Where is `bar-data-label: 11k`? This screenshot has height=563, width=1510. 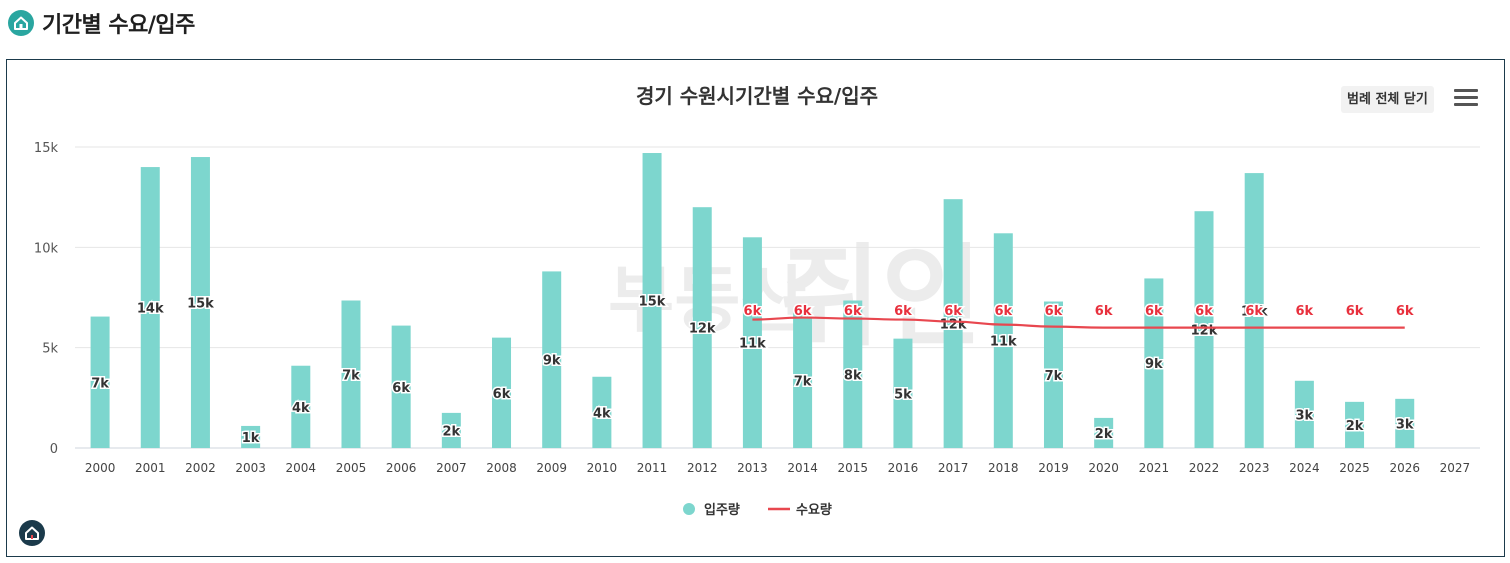 bar-data-label: 11k is located at coordinates (1003, 342).